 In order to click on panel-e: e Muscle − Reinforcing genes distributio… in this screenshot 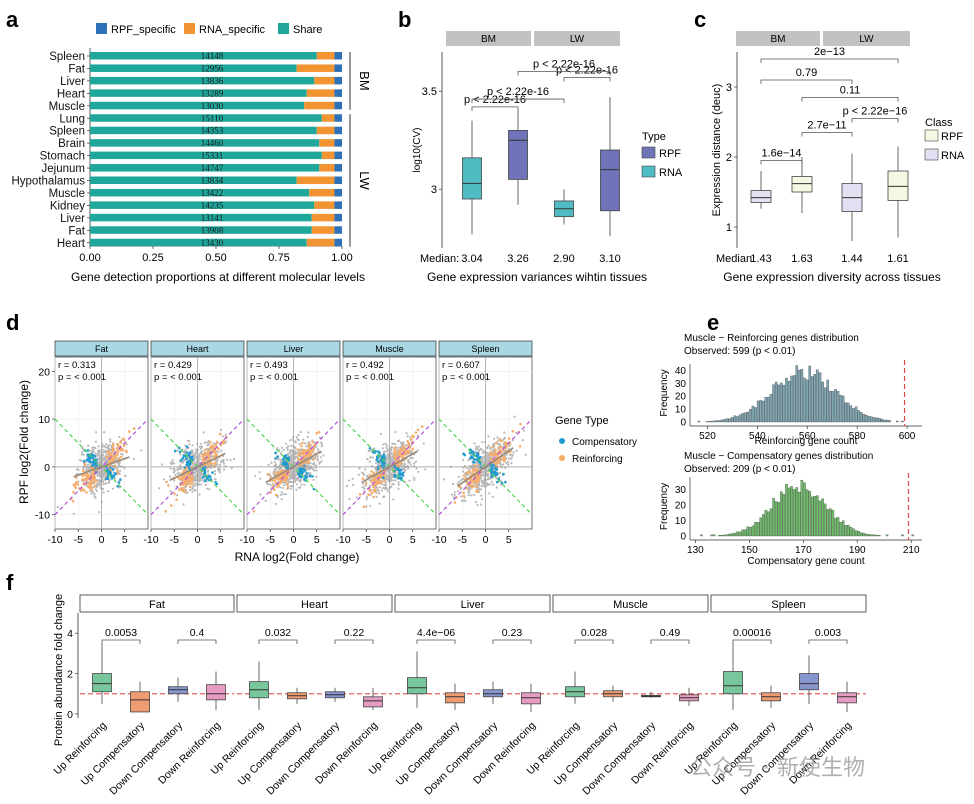, I will do `click(790, 438)`.